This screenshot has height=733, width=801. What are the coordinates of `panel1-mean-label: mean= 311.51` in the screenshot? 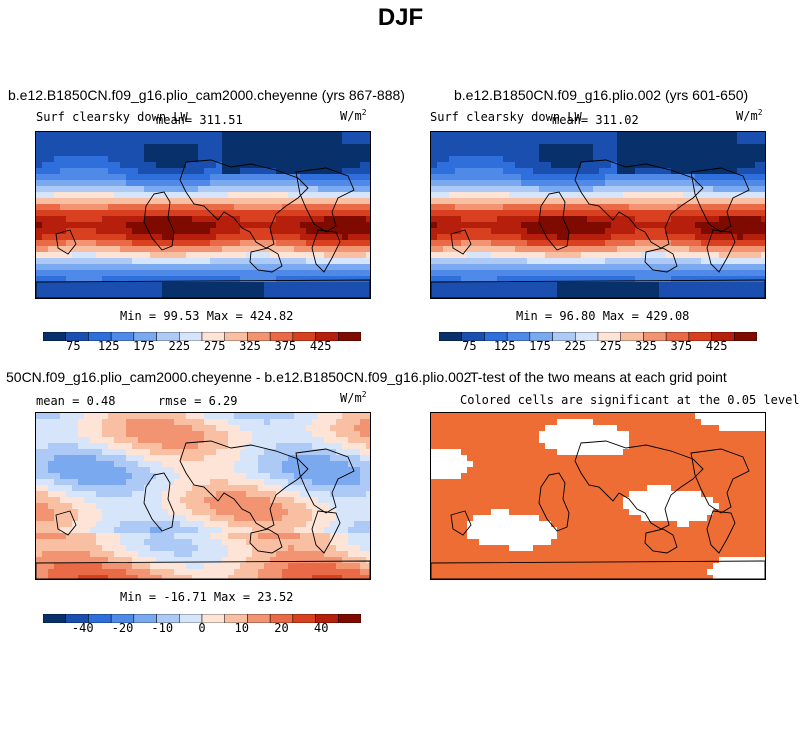 It's located at (199, 120).